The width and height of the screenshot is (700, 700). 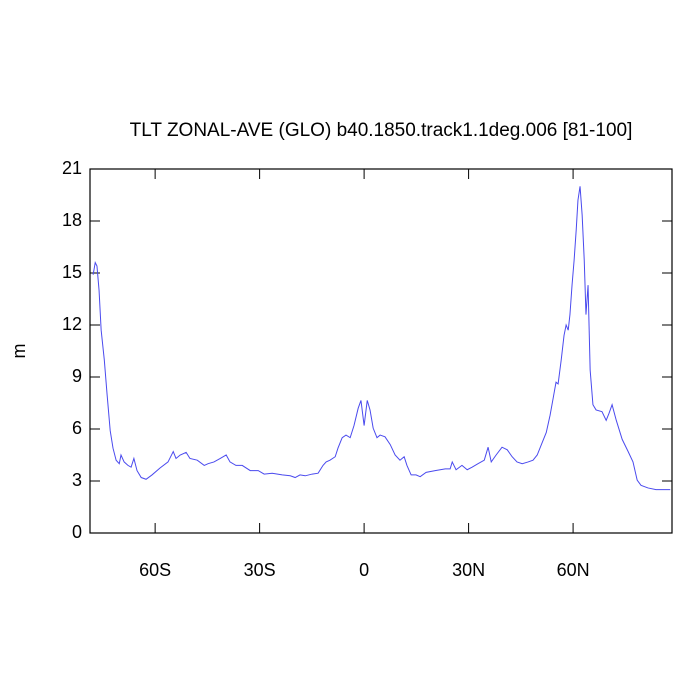 I want to click on y-tick-label: 6, so click(x=77, y=428).